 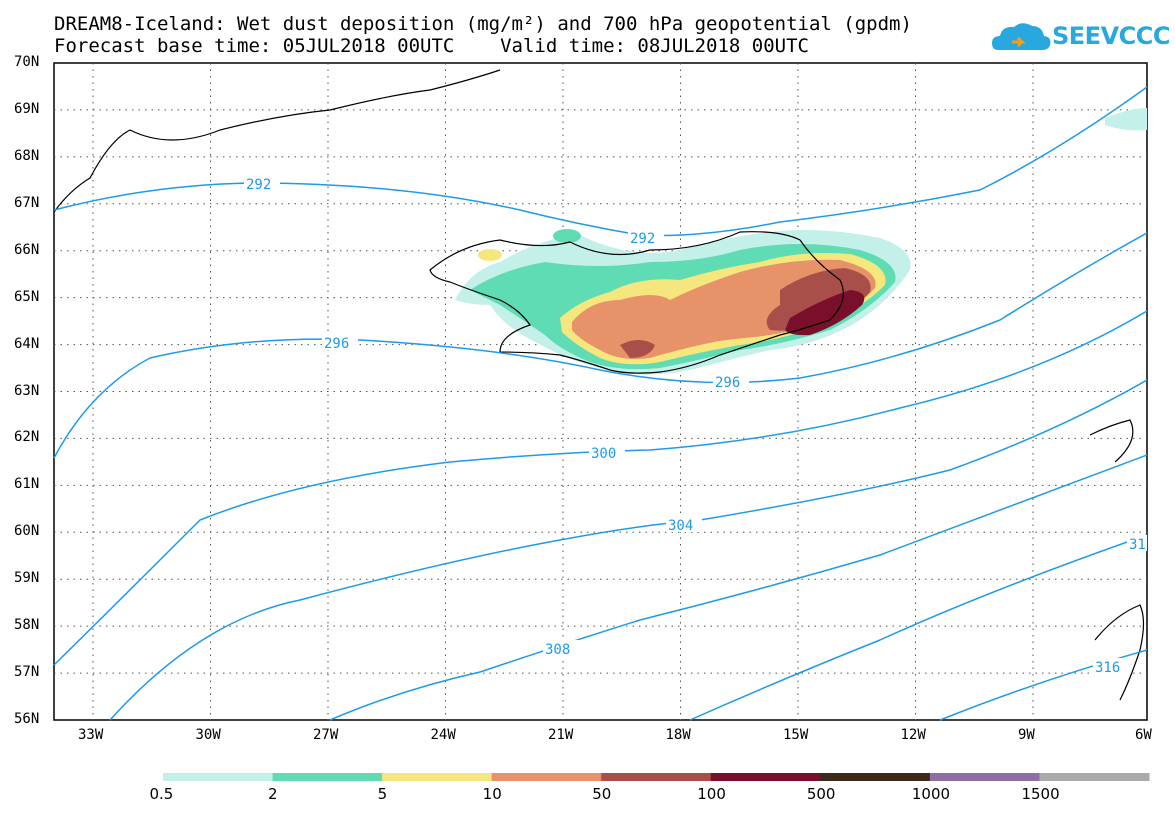 I want to click on contour-label: 300, so click(x=603, y=454).